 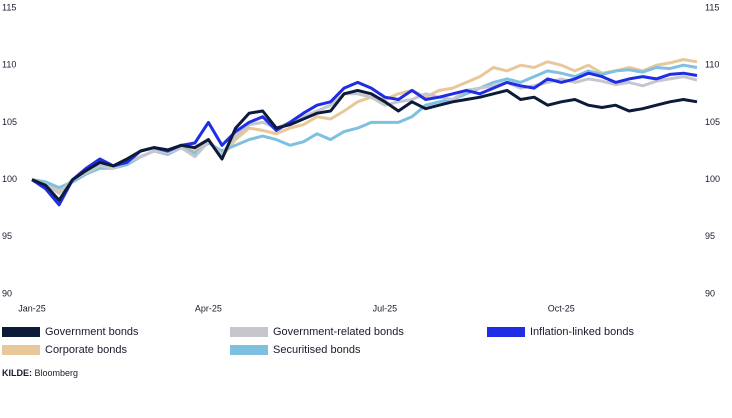 I want to click on y2-tick-label: 90, so click(x=710, y=293).